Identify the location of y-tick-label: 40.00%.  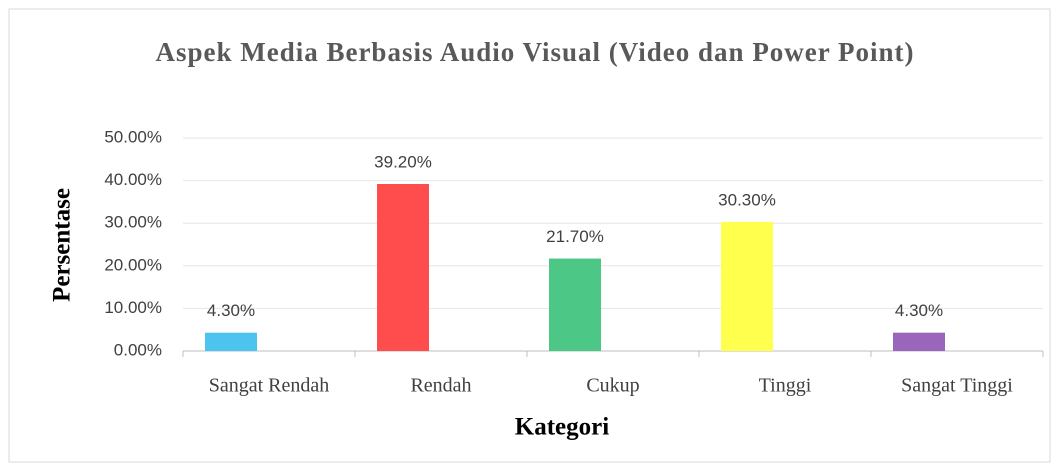
(133, 179).